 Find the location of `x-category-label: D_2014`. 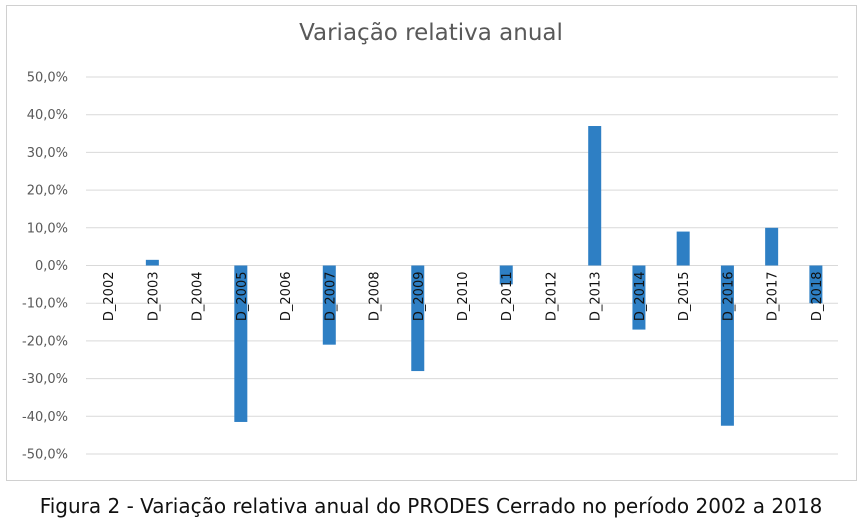

x-category-label: D_2014 is located at coordinates (640, 297).